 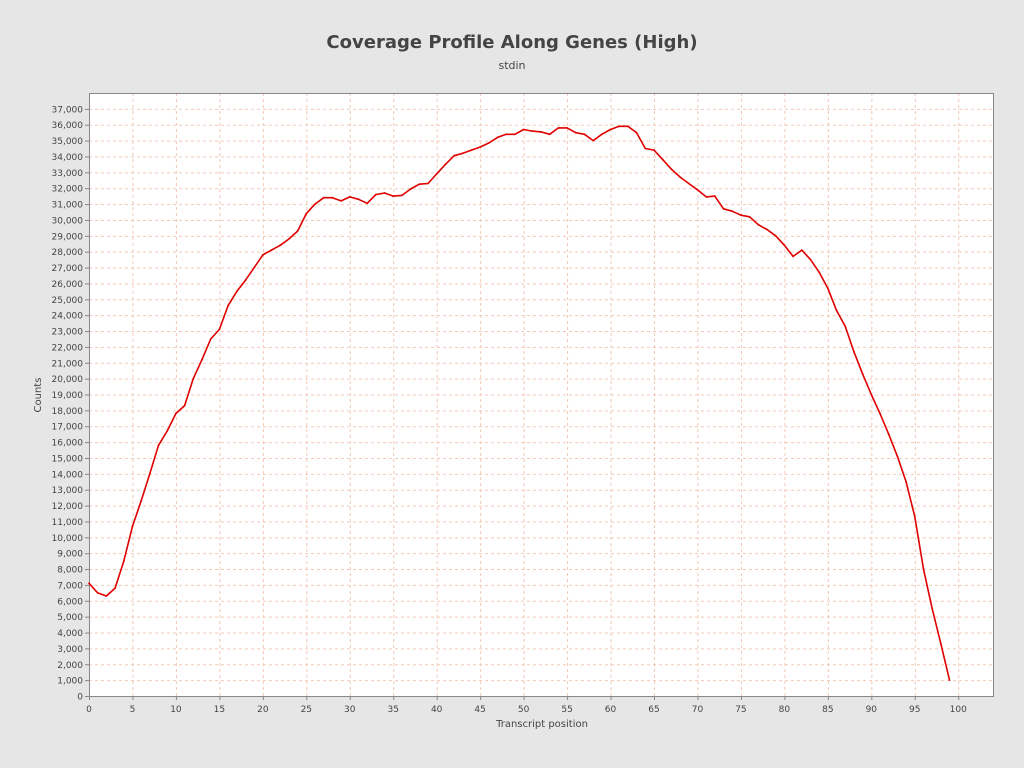 I want to click on x-tick-label: 10, so click(x=176, y=710).